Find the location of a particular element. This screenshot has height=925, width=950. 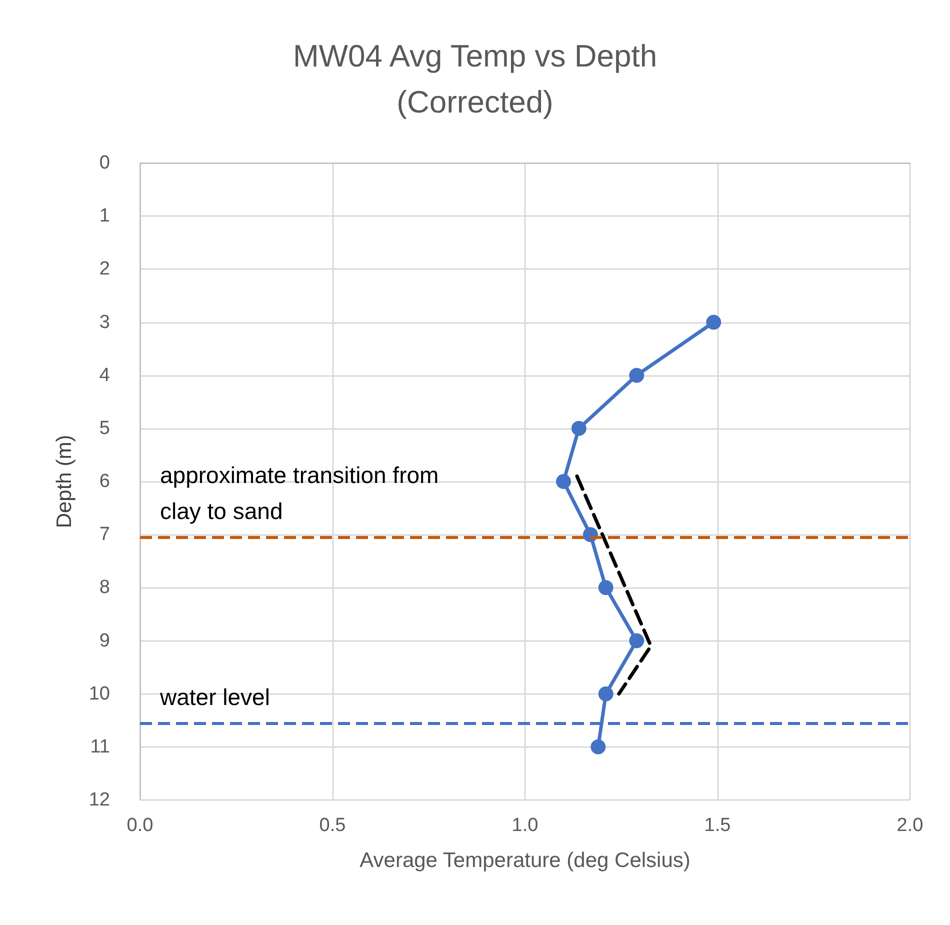

y-tick-label: 2 is located at coordinates (104, 269).